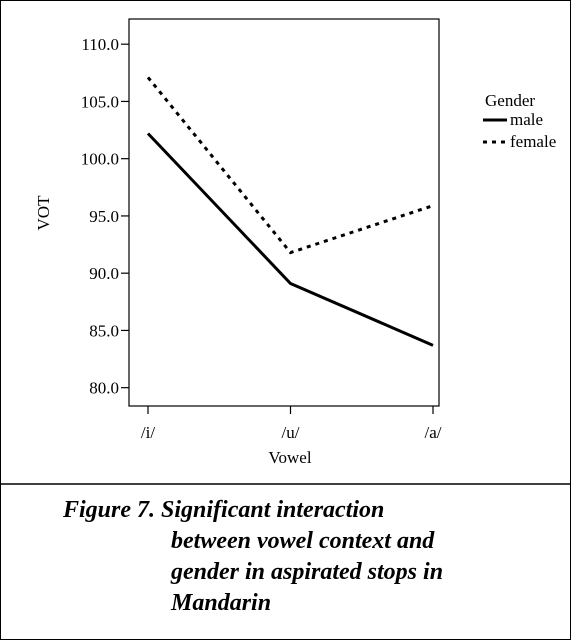 Image resolution: width=571 pixels, height=640 pixels. Describe the element at coordinates (104, 273) in the screenshot. I see `y-tick-label: 90.0` at that location.